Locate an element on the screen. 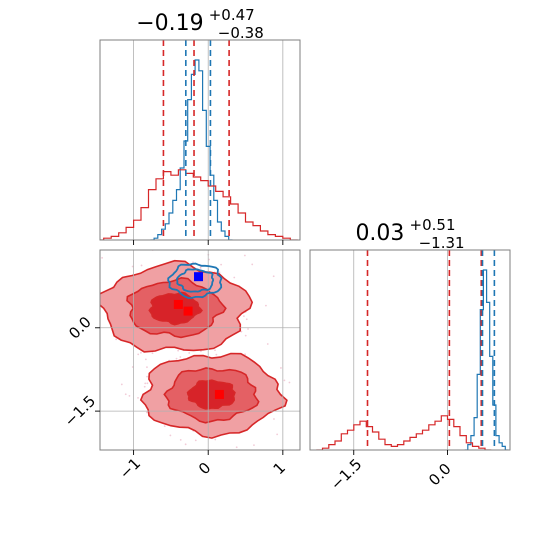 This screenshot has height=550, width=550. x-tick-label: −1 is located at coordinates (130, 468).